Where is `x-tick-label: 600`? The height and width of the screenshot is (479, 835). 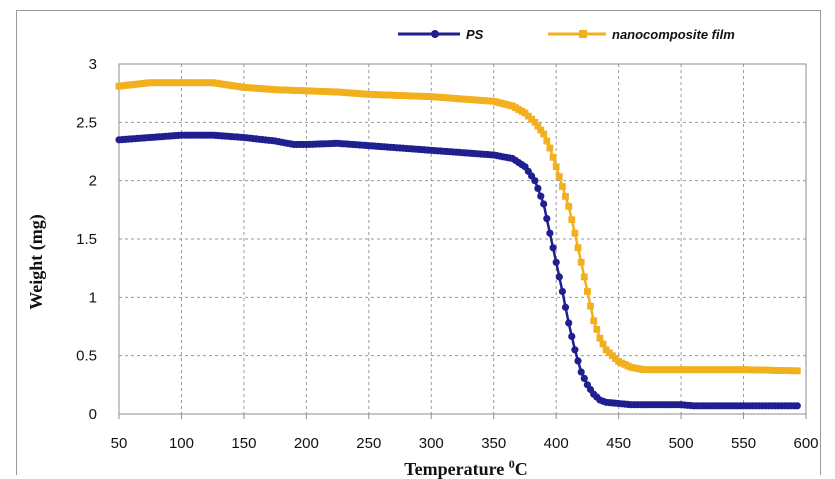 x-tick-label: 600 is located at coordinates (805, 443).